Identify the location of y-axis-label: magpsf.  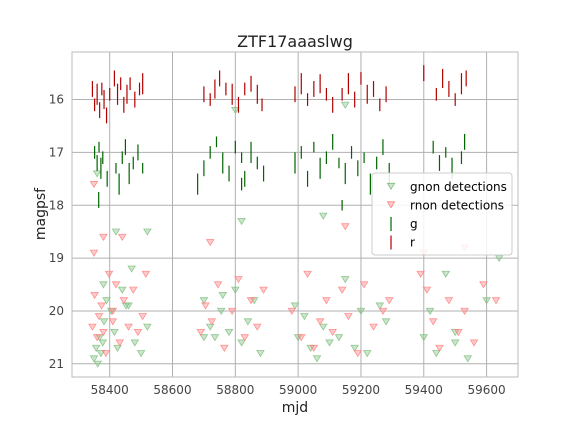
(41, 213).